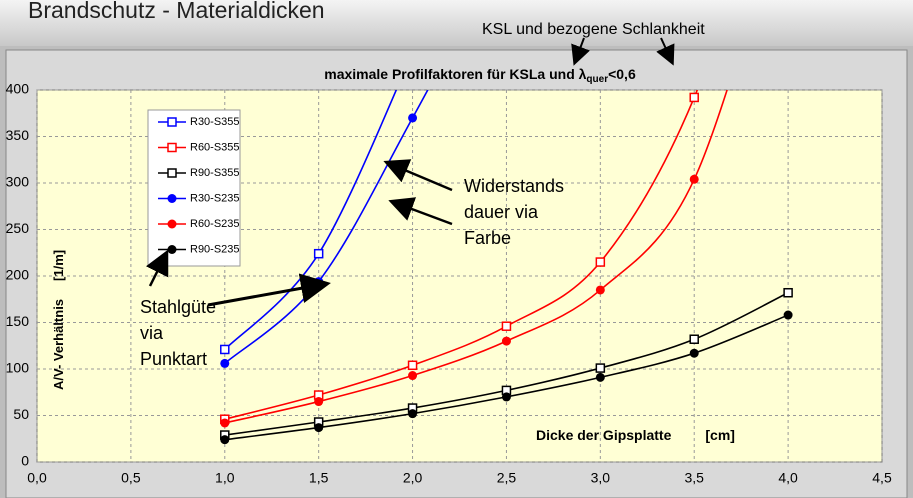  What do you see at coordinates (215, 122) in the screenshot?
I see `legend-label: R30-S355` at bounding box center [215, 122].